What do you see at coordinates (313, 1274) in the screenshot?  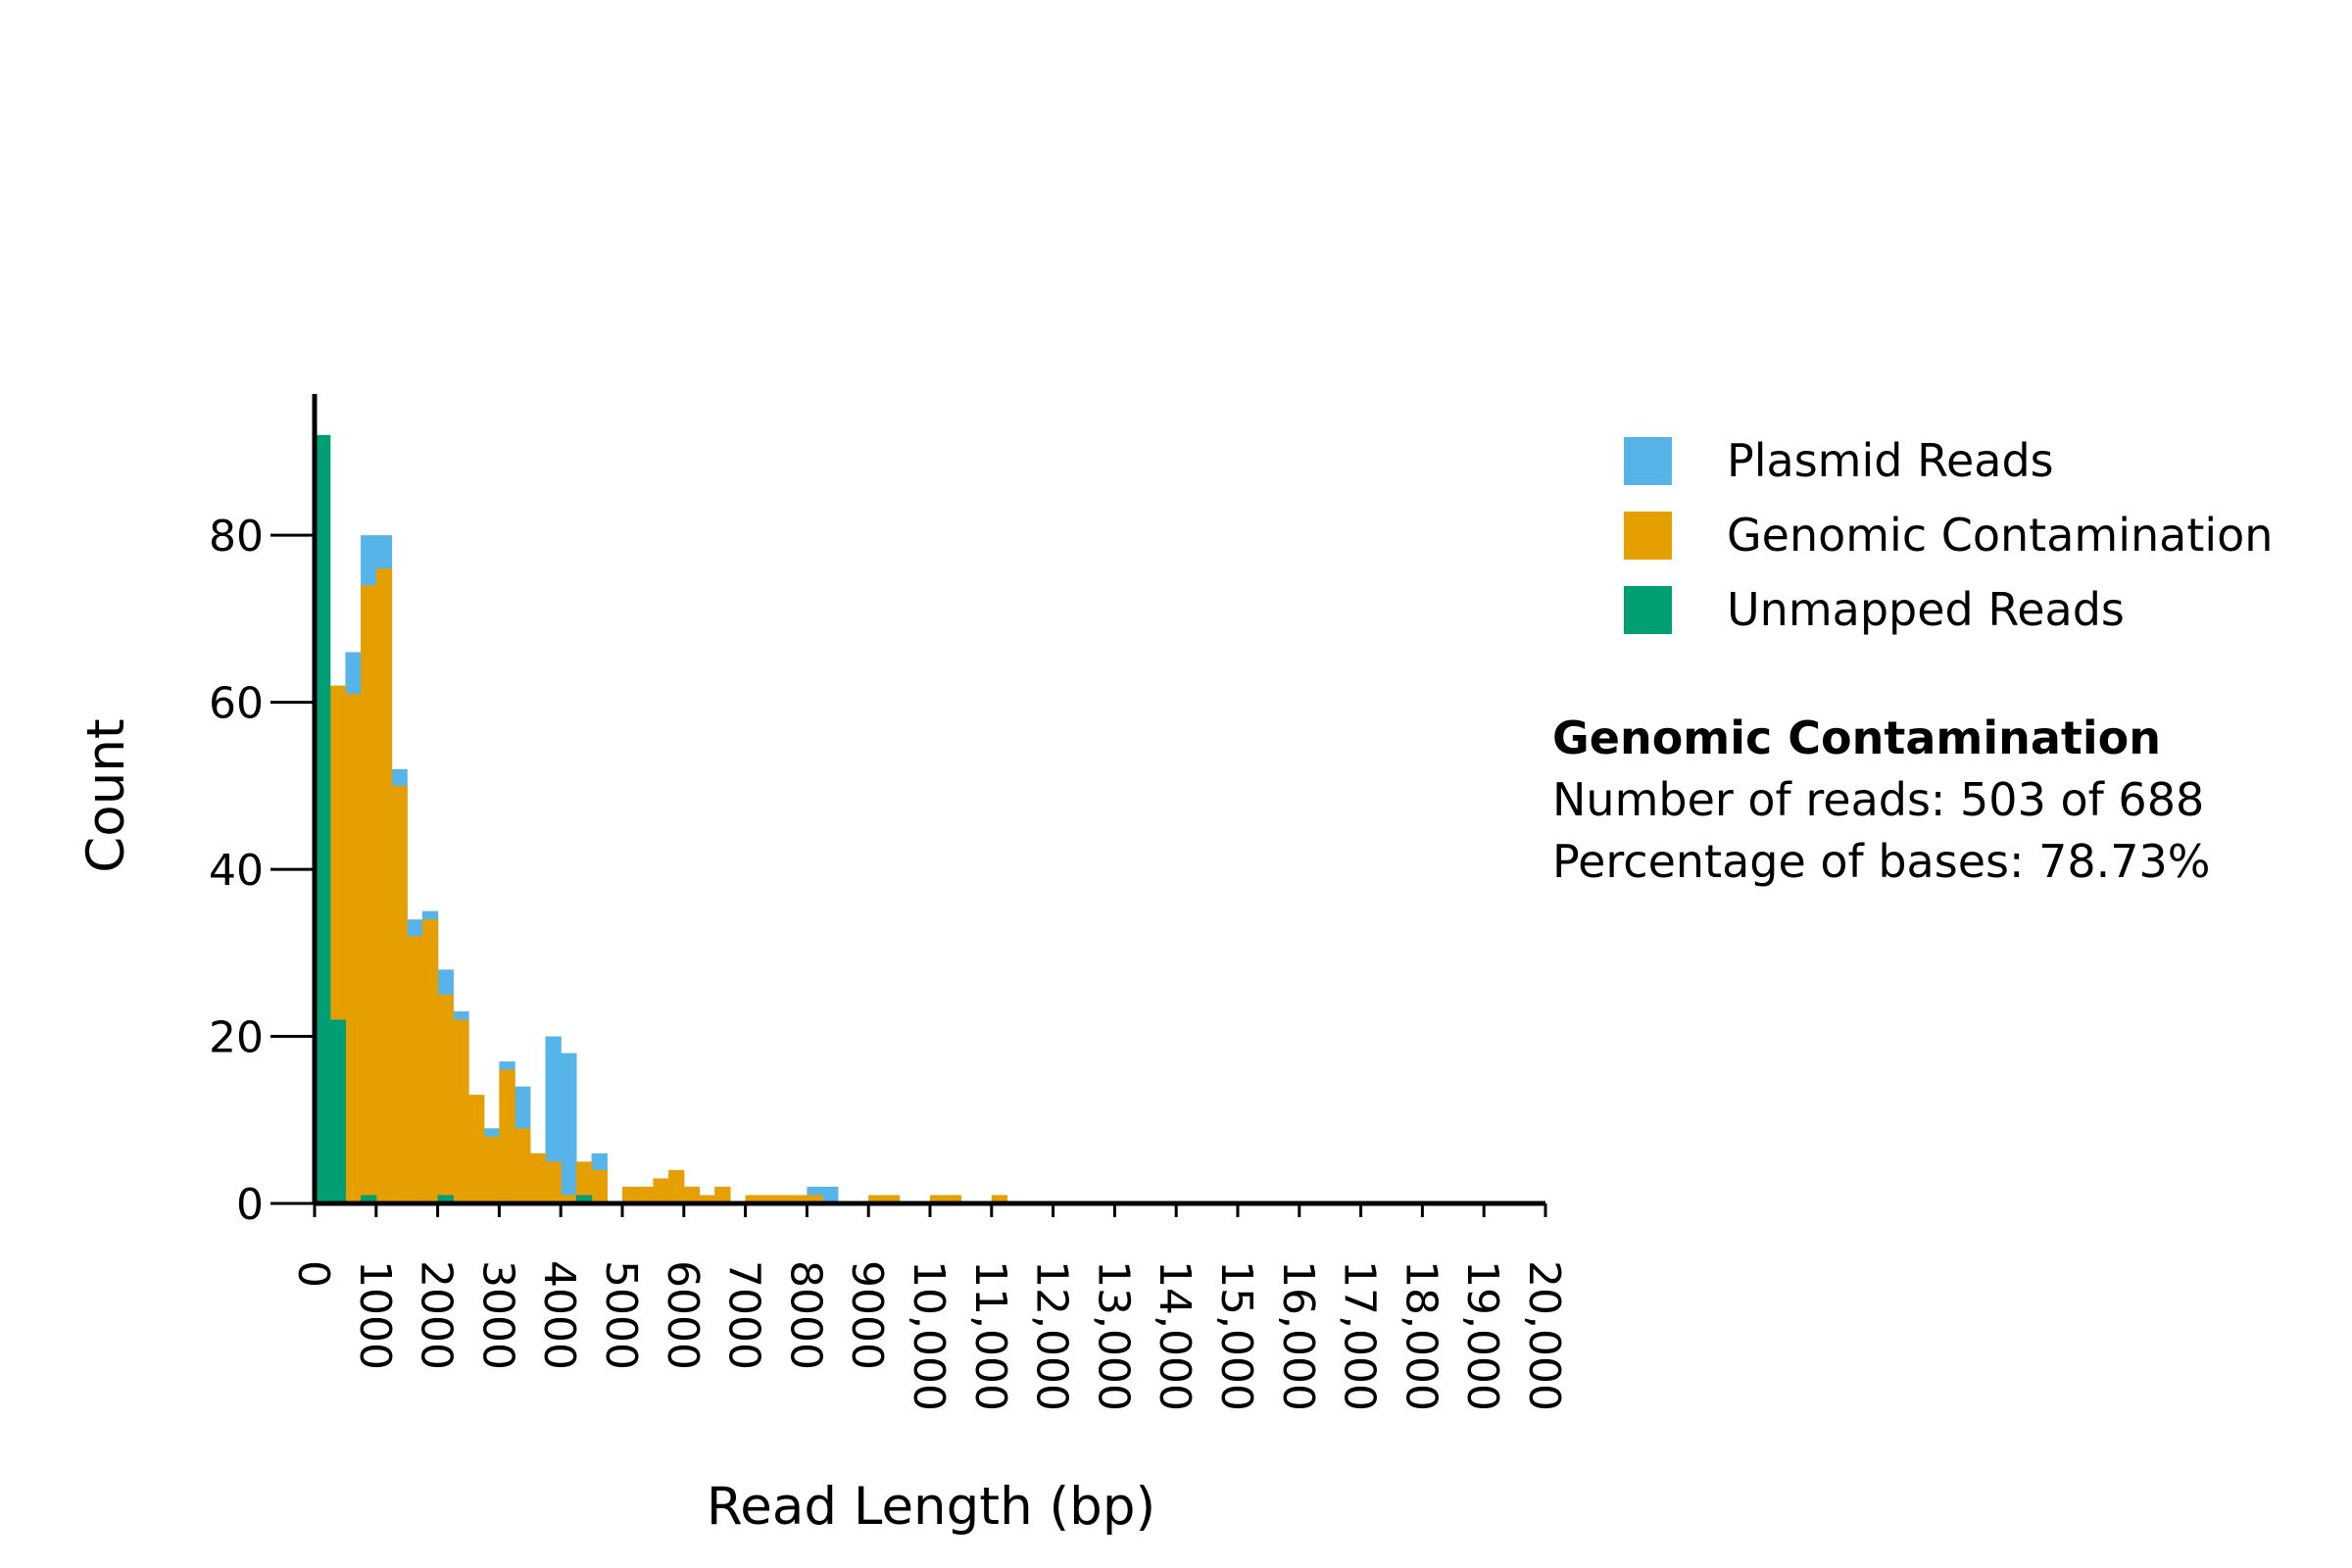 I see `x-tick-label-0: 0` at bounding box center [313, 1274].